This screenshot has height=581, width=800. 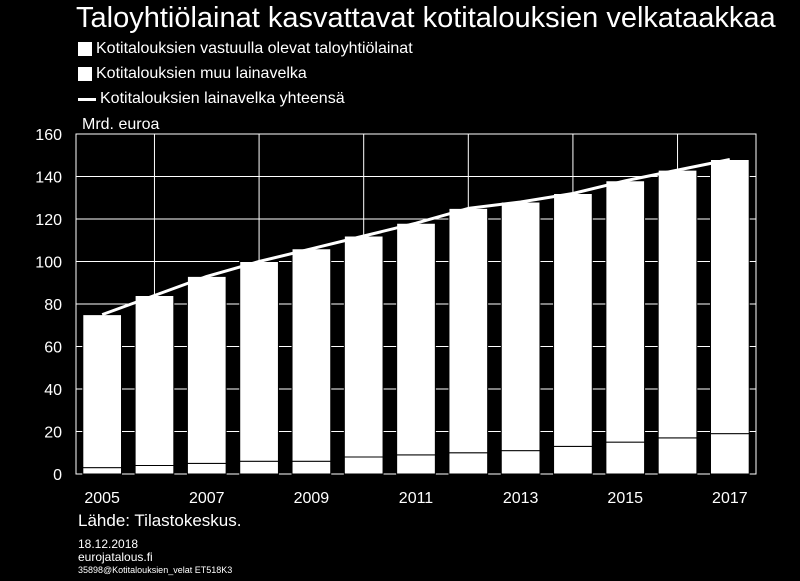 What do you see at coordinates (201, 73) in the screenshot?
I see `legend-label-other-loans: Kotitalouksien muu lainavelka` at bounding box center [201, 73].